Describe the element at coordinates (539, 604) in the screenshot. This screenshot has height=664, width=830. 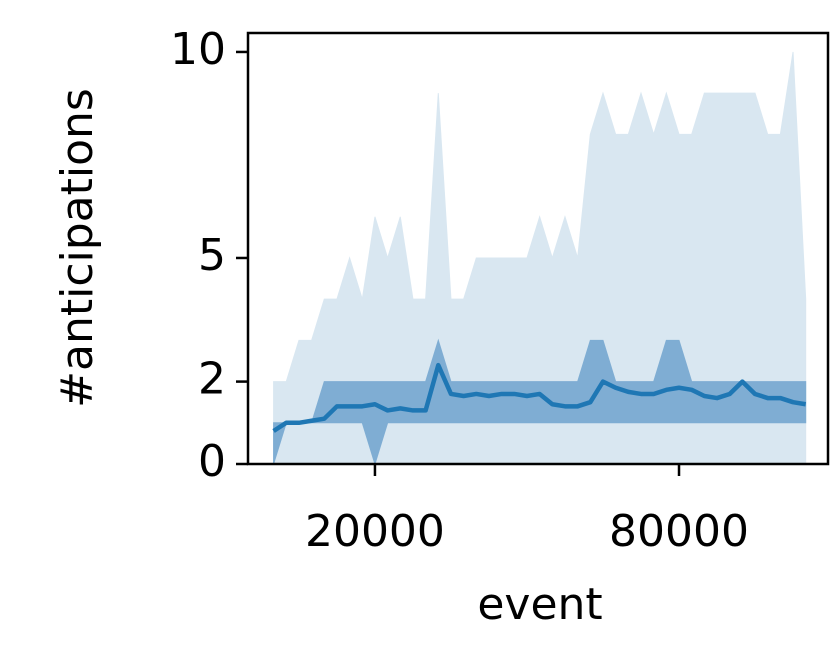
I see `x-axis-label: event` at that location.